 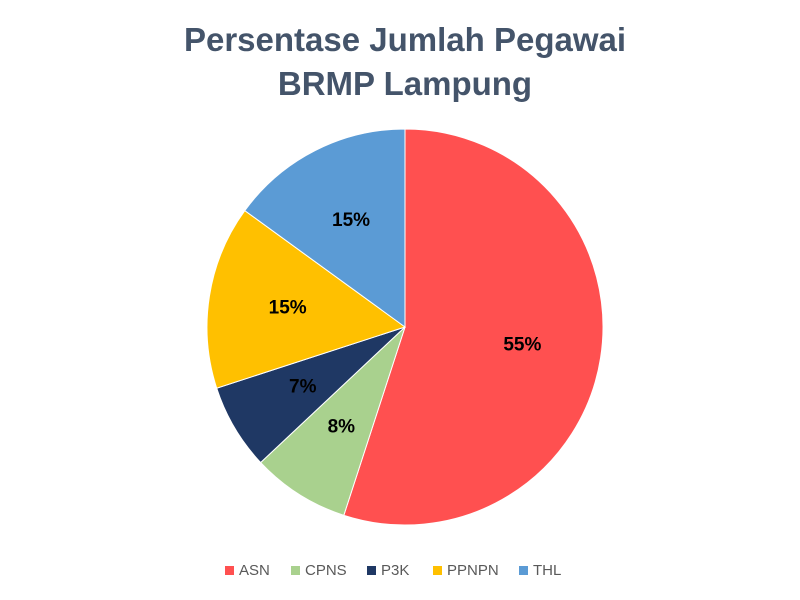 I want to click on value-label: 55%, so click(x=522, y=345).